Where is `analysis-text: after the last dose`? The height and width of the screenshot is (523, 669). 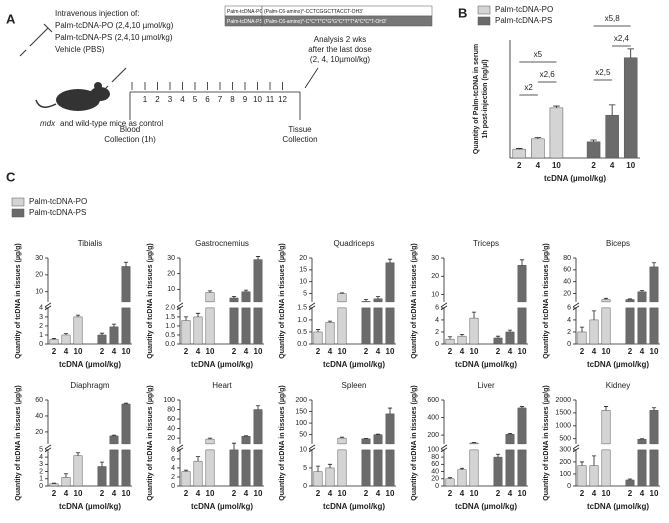
analysis-text: after the last dose is located at coordinates (340, 49).